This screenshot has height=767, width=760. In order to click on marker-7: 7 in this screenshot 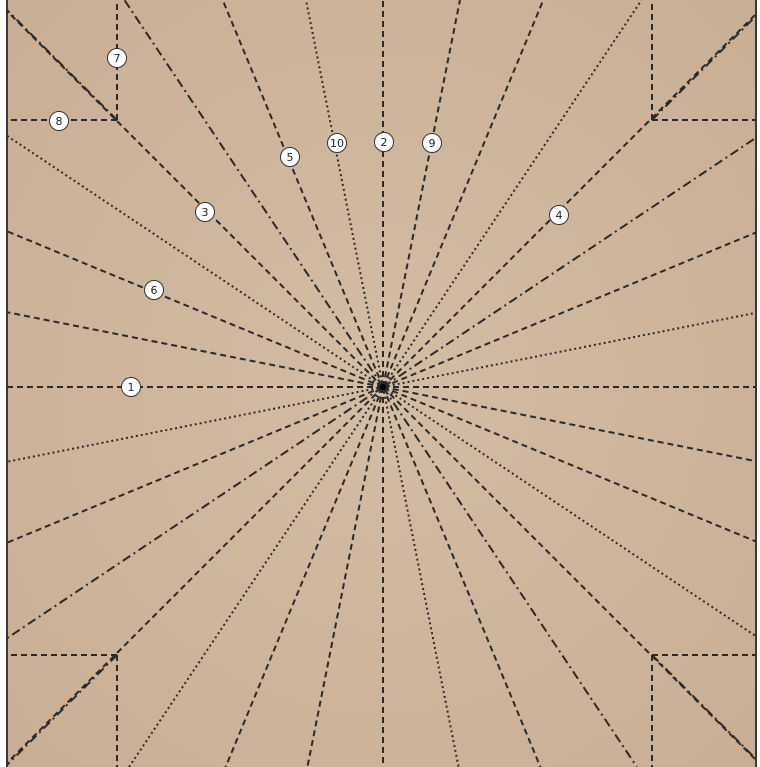, I will do `click(117, 58)`.